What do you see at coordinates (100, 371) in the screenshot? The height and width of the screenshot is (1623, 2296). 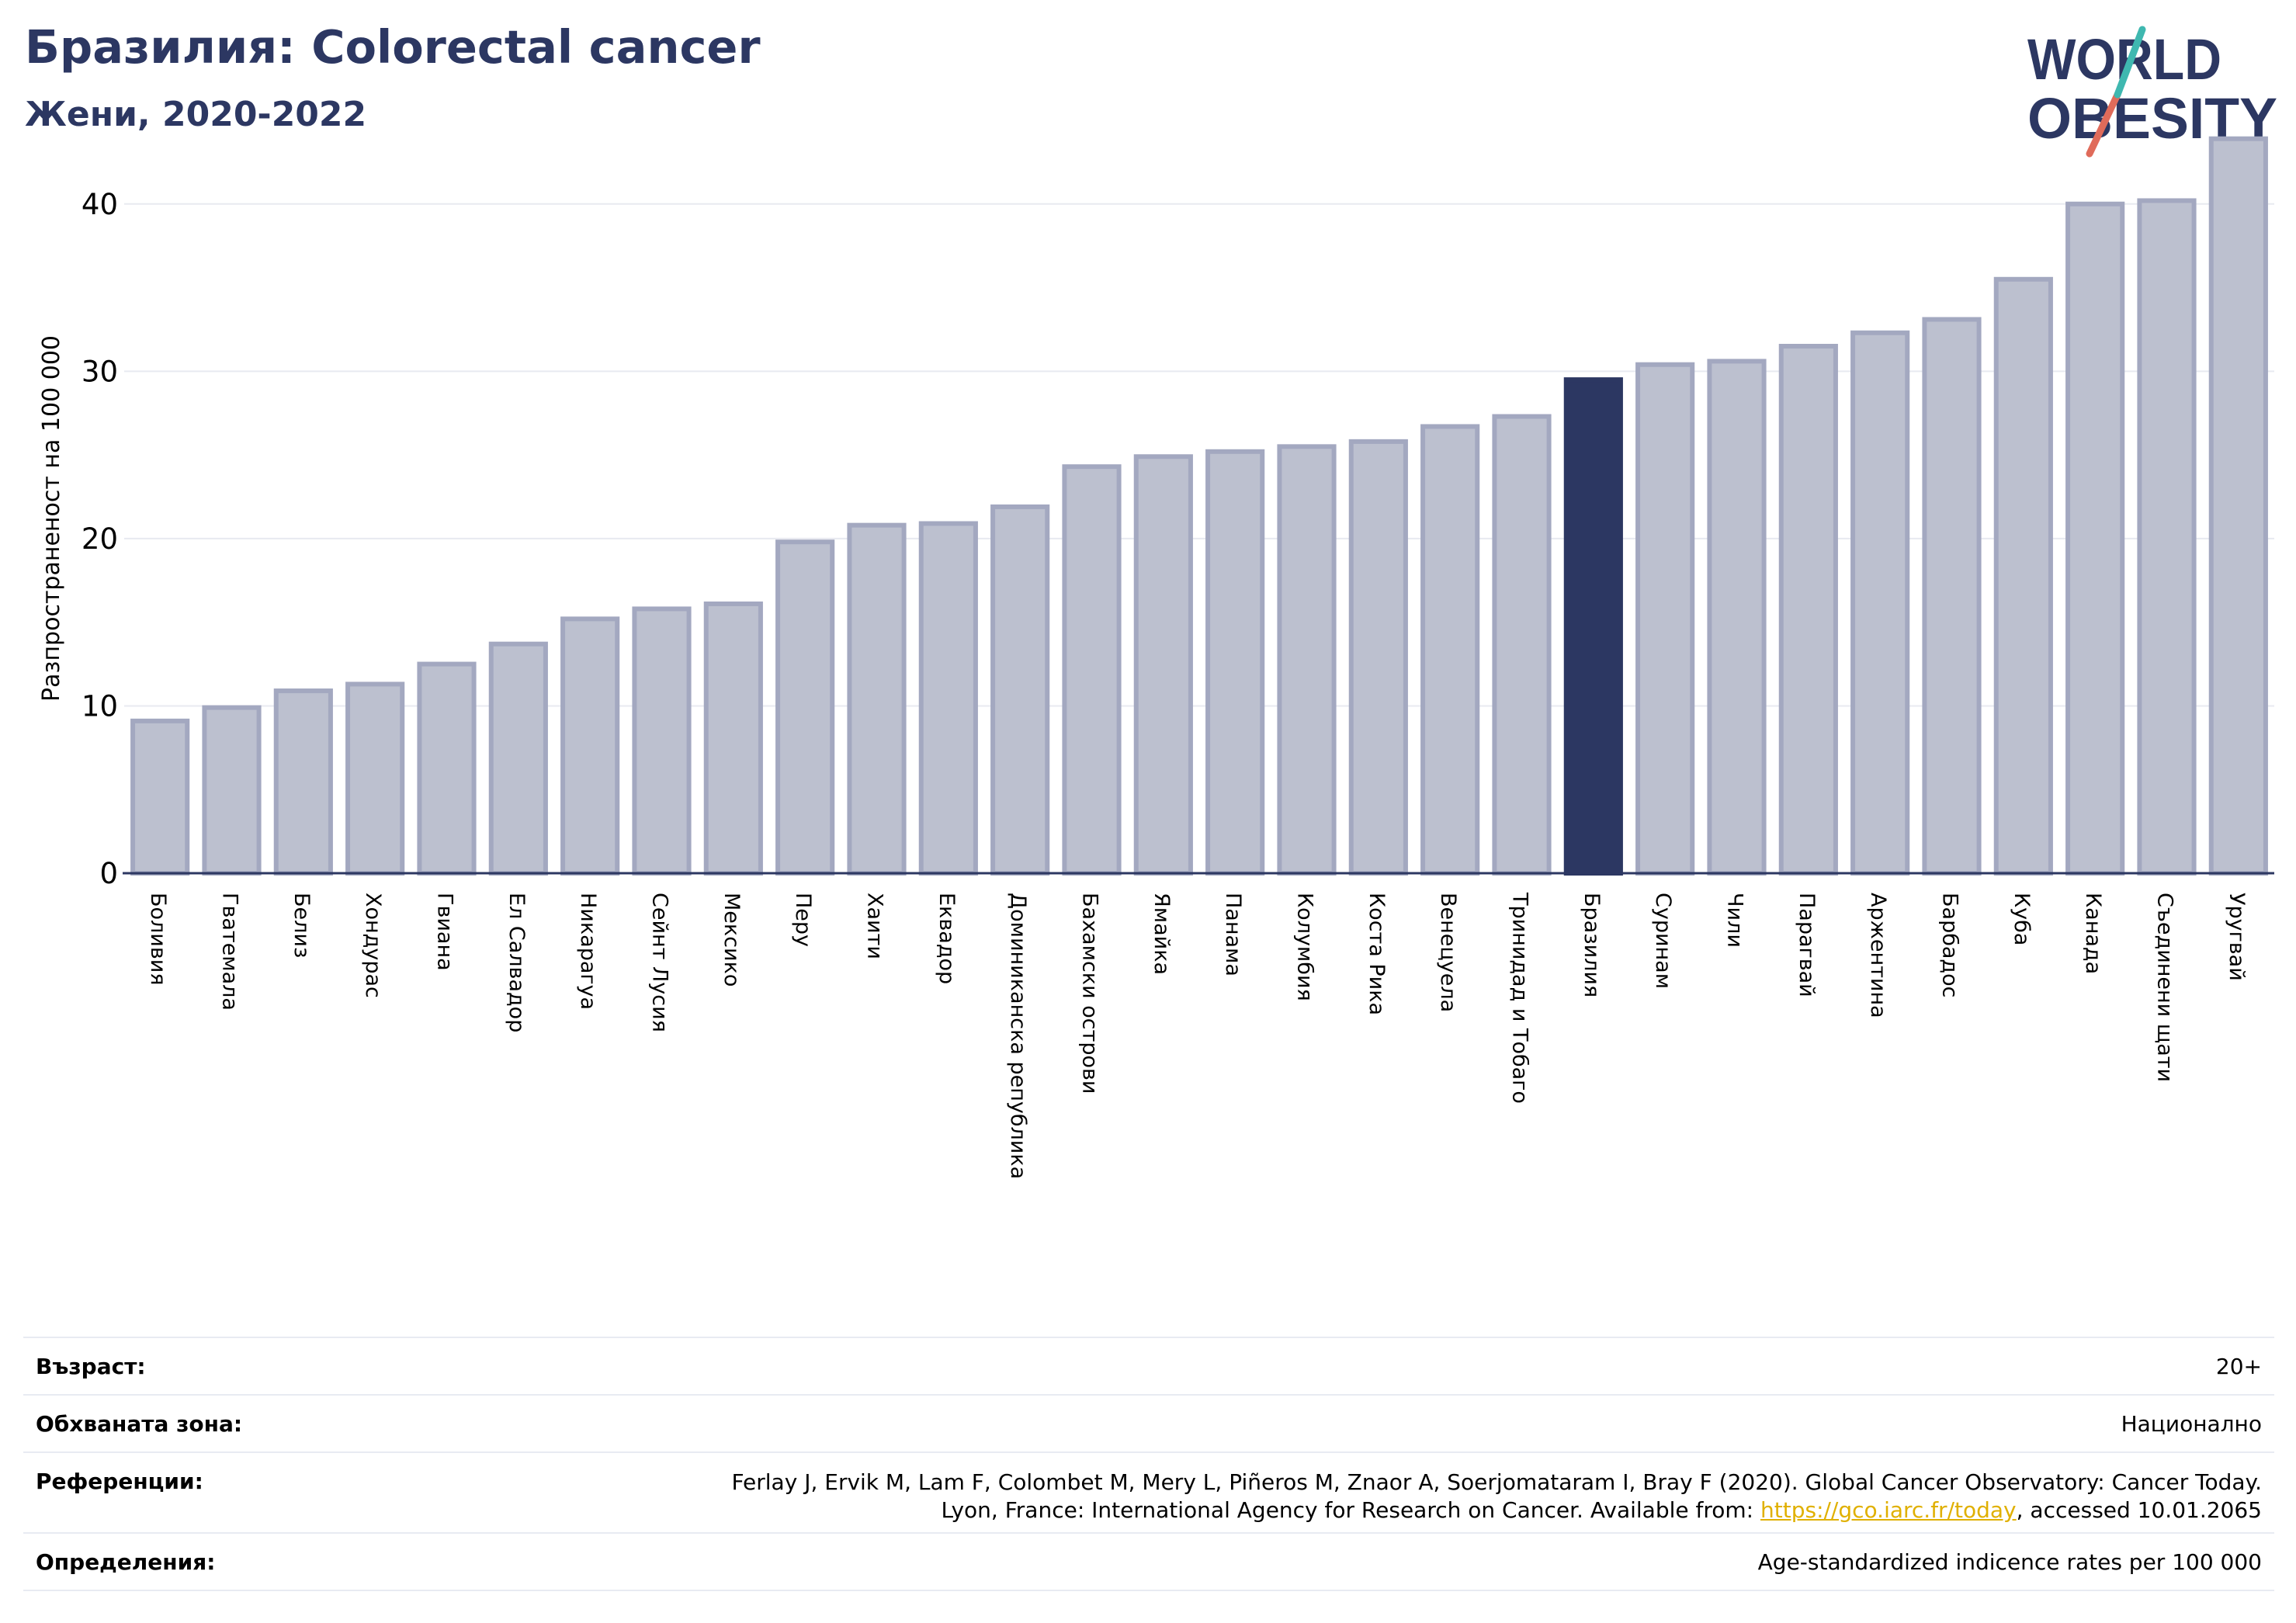 I see `y-tick-label: 30` at bounding box center [100, 371].